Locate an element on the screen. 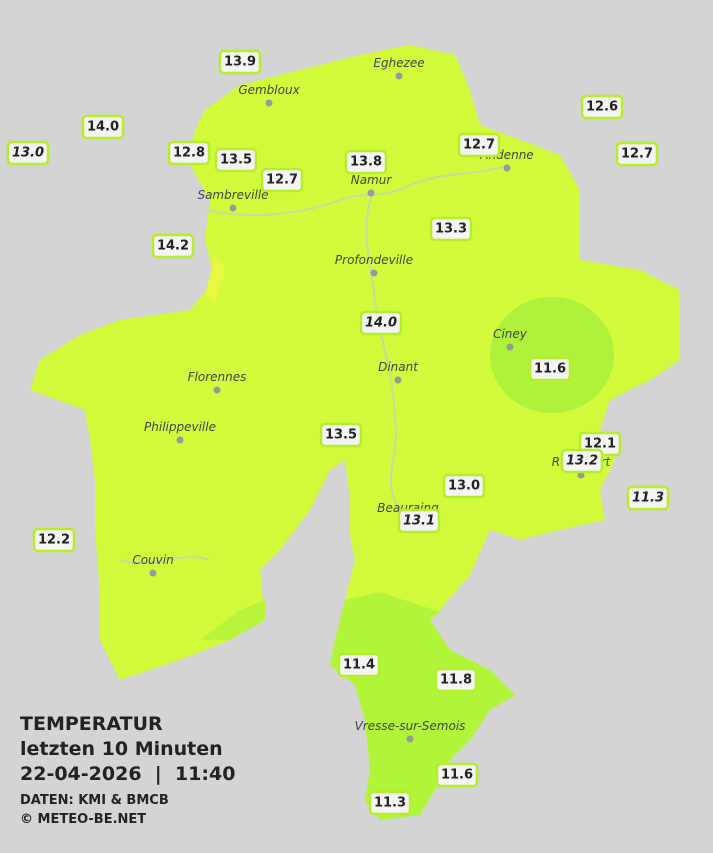 The width and height of the screenshot is (713, 853). warmer-zone is located at coordinates (215, 280).